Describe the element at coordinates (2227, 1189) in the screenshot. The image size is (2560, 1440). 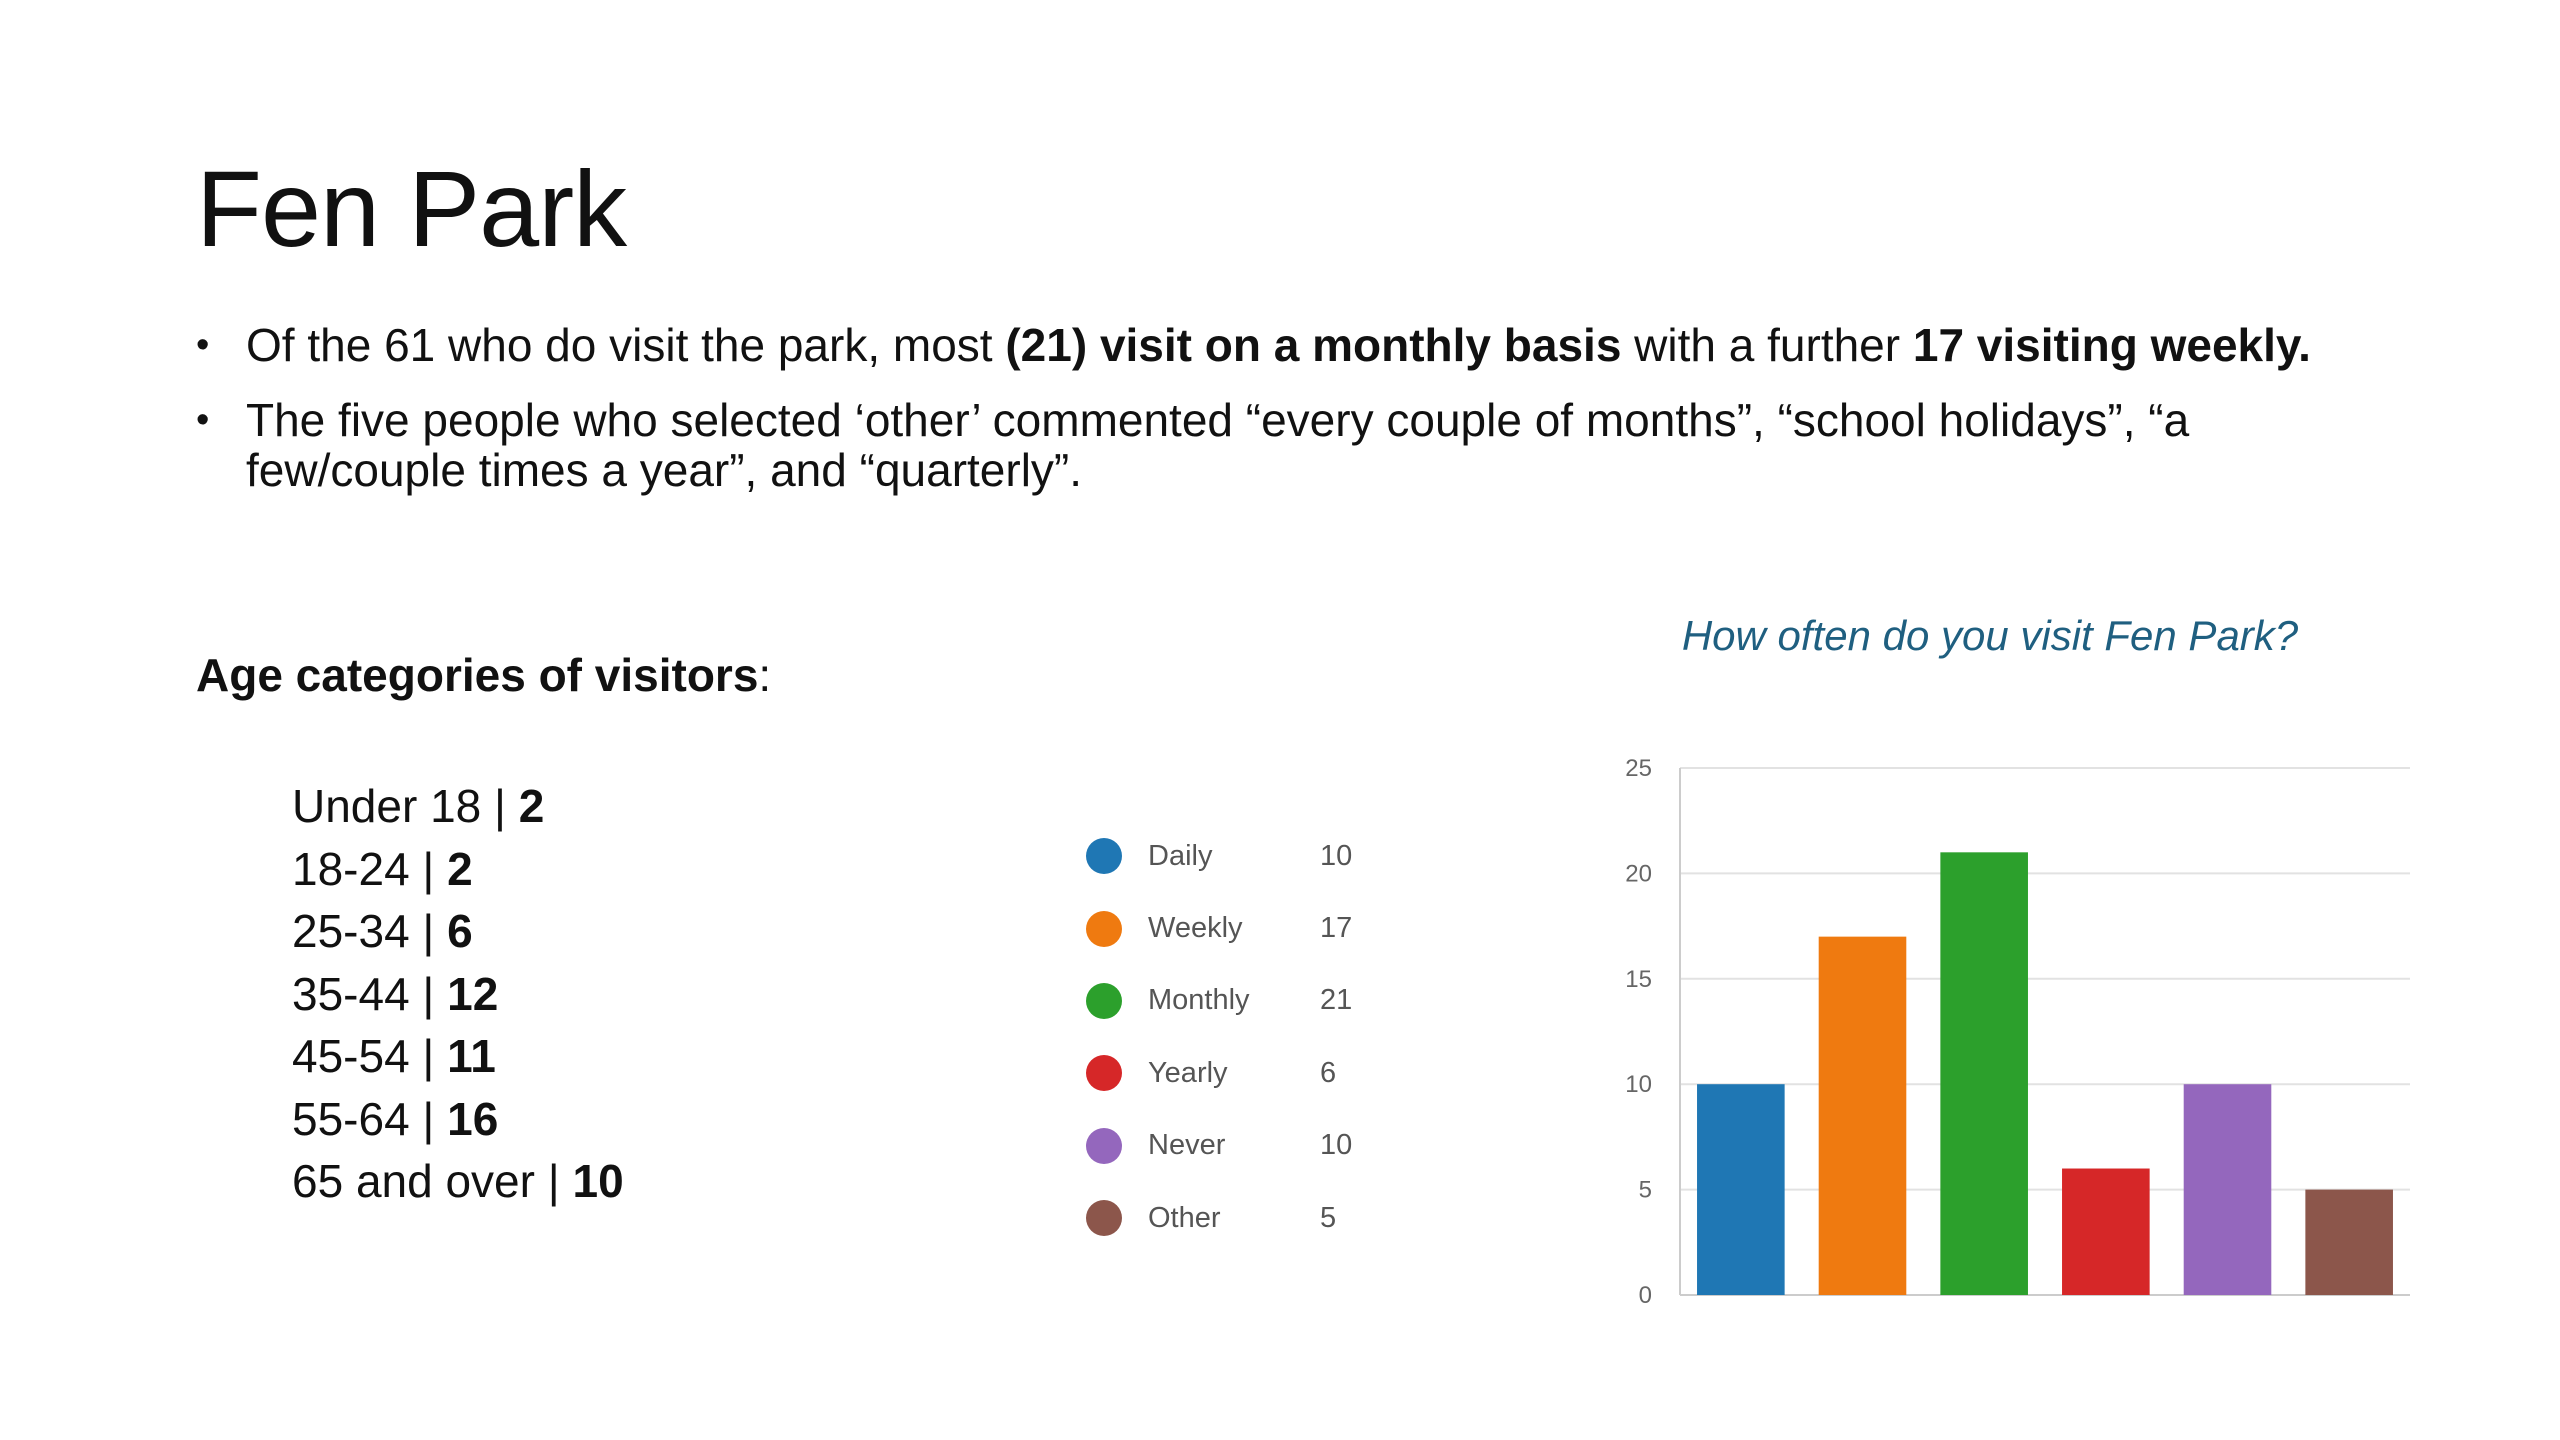
I see `bar-never` at that location.